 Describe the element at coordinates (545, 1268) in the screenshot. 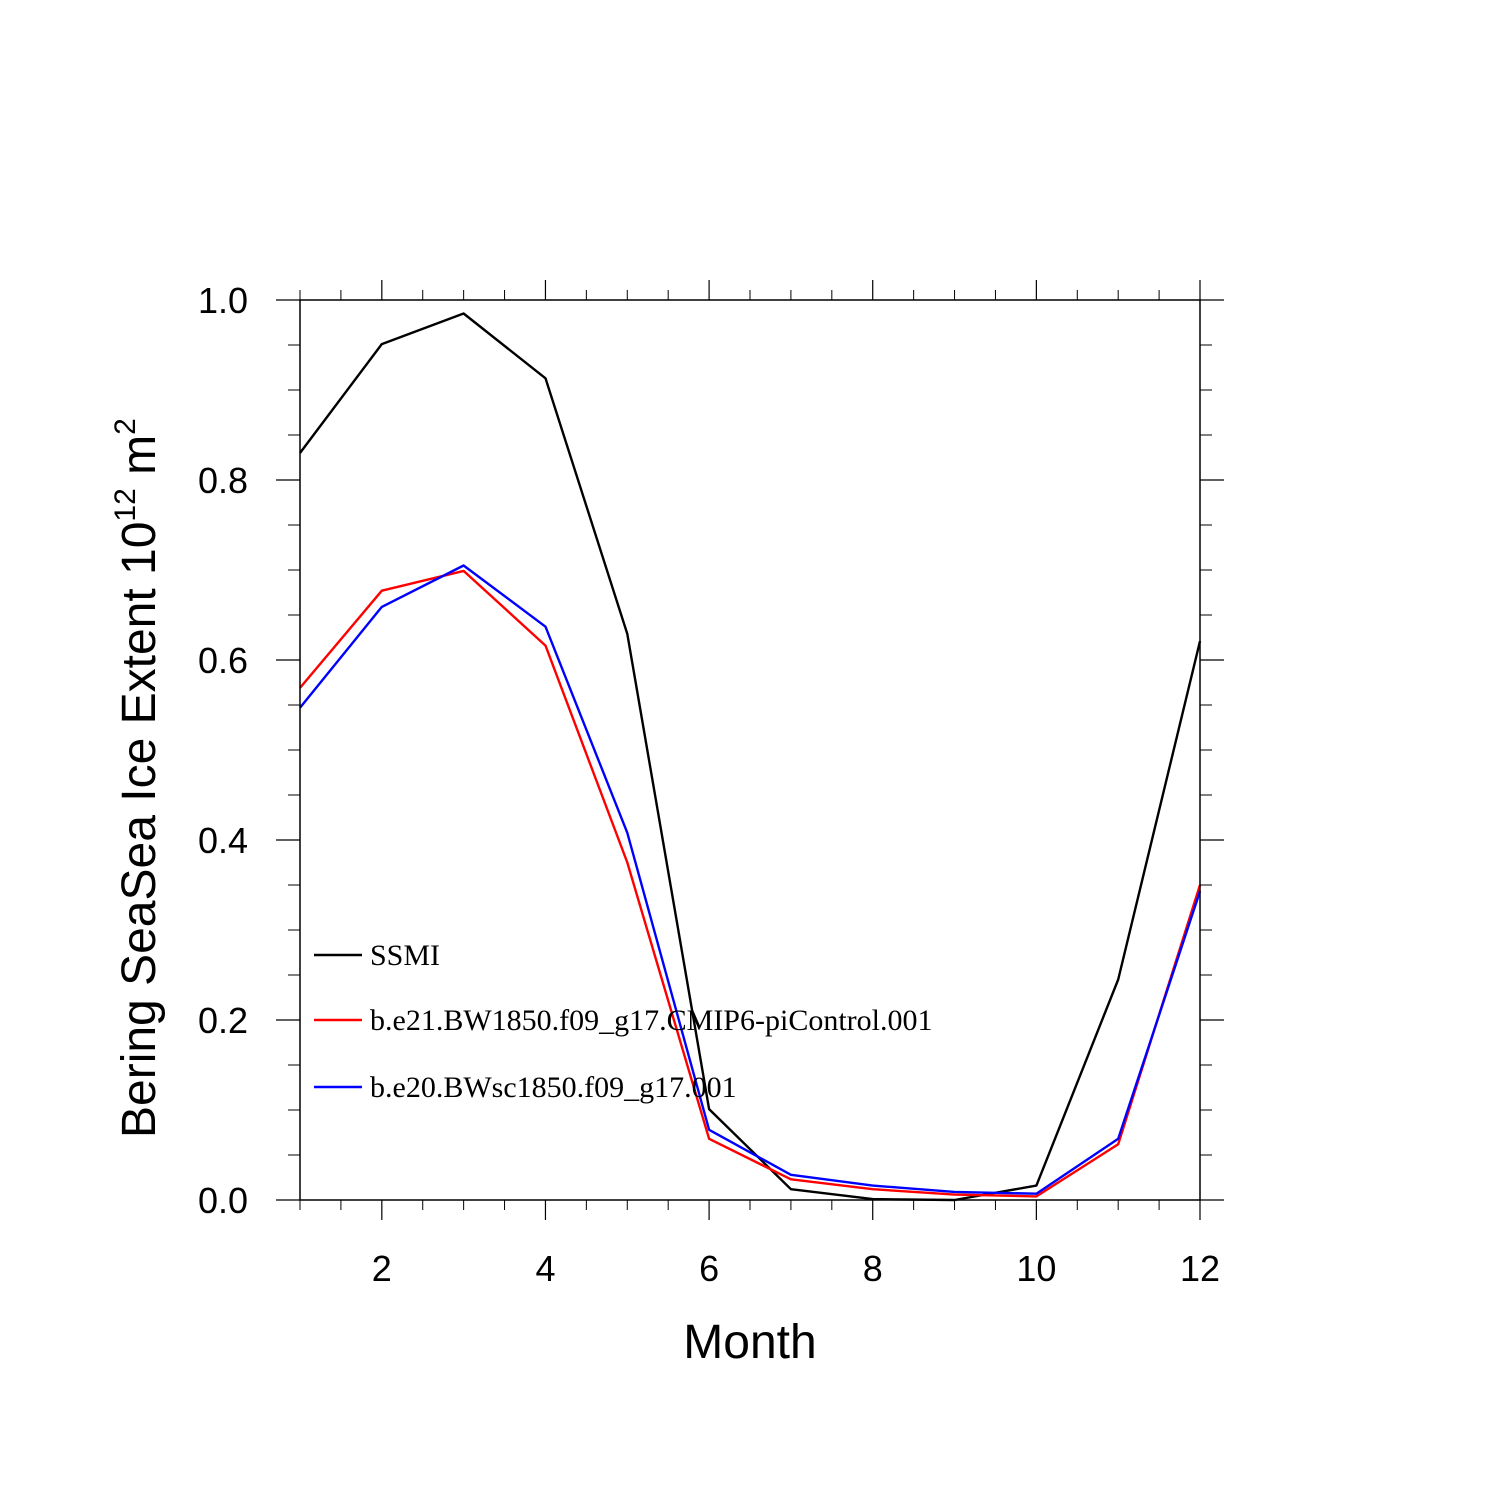

I see `x-tick-label: 4` at that location.